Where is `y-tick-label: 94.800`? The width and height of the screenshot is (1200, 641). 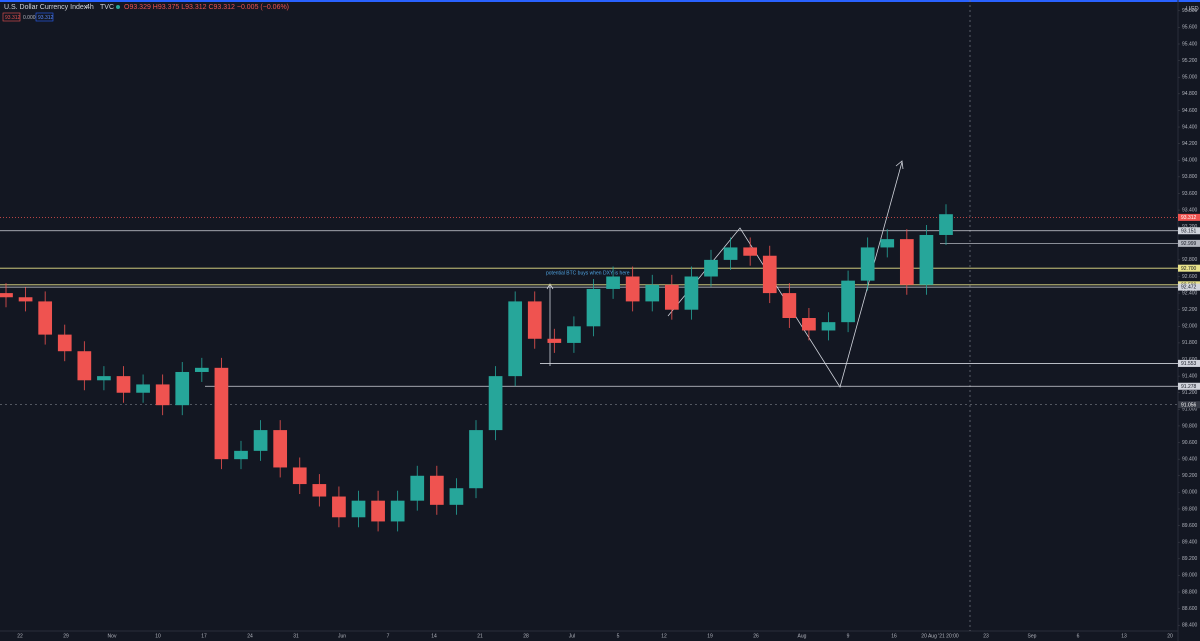
y-tick-label: 94.800 is located at coordinates (1190, 94).